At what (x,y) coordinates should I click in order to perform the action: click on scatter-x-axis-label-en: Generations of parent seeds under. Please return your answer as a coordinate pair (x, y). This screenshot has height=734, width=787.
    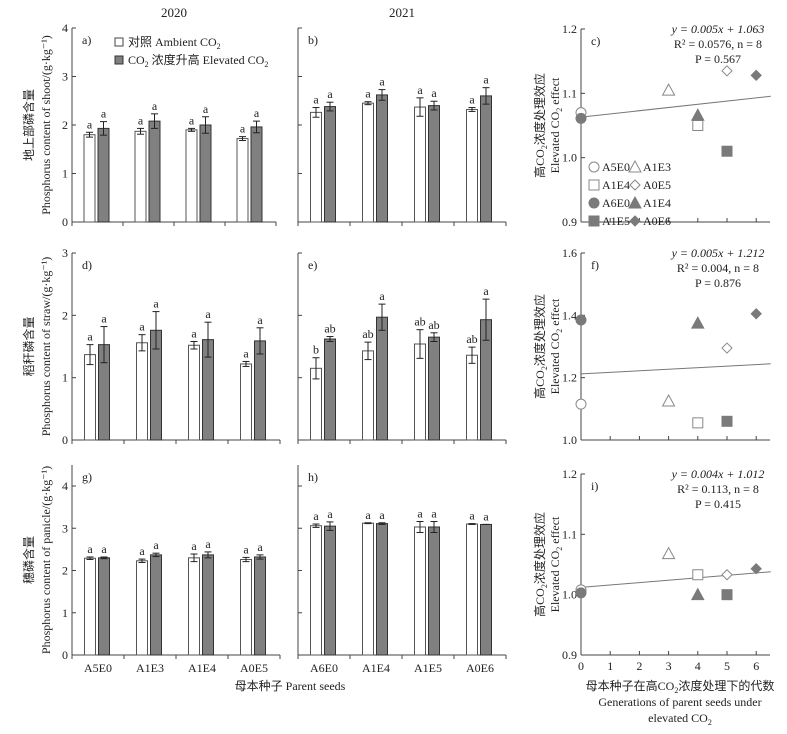
    Looking at the image, I should click on (679, 702).